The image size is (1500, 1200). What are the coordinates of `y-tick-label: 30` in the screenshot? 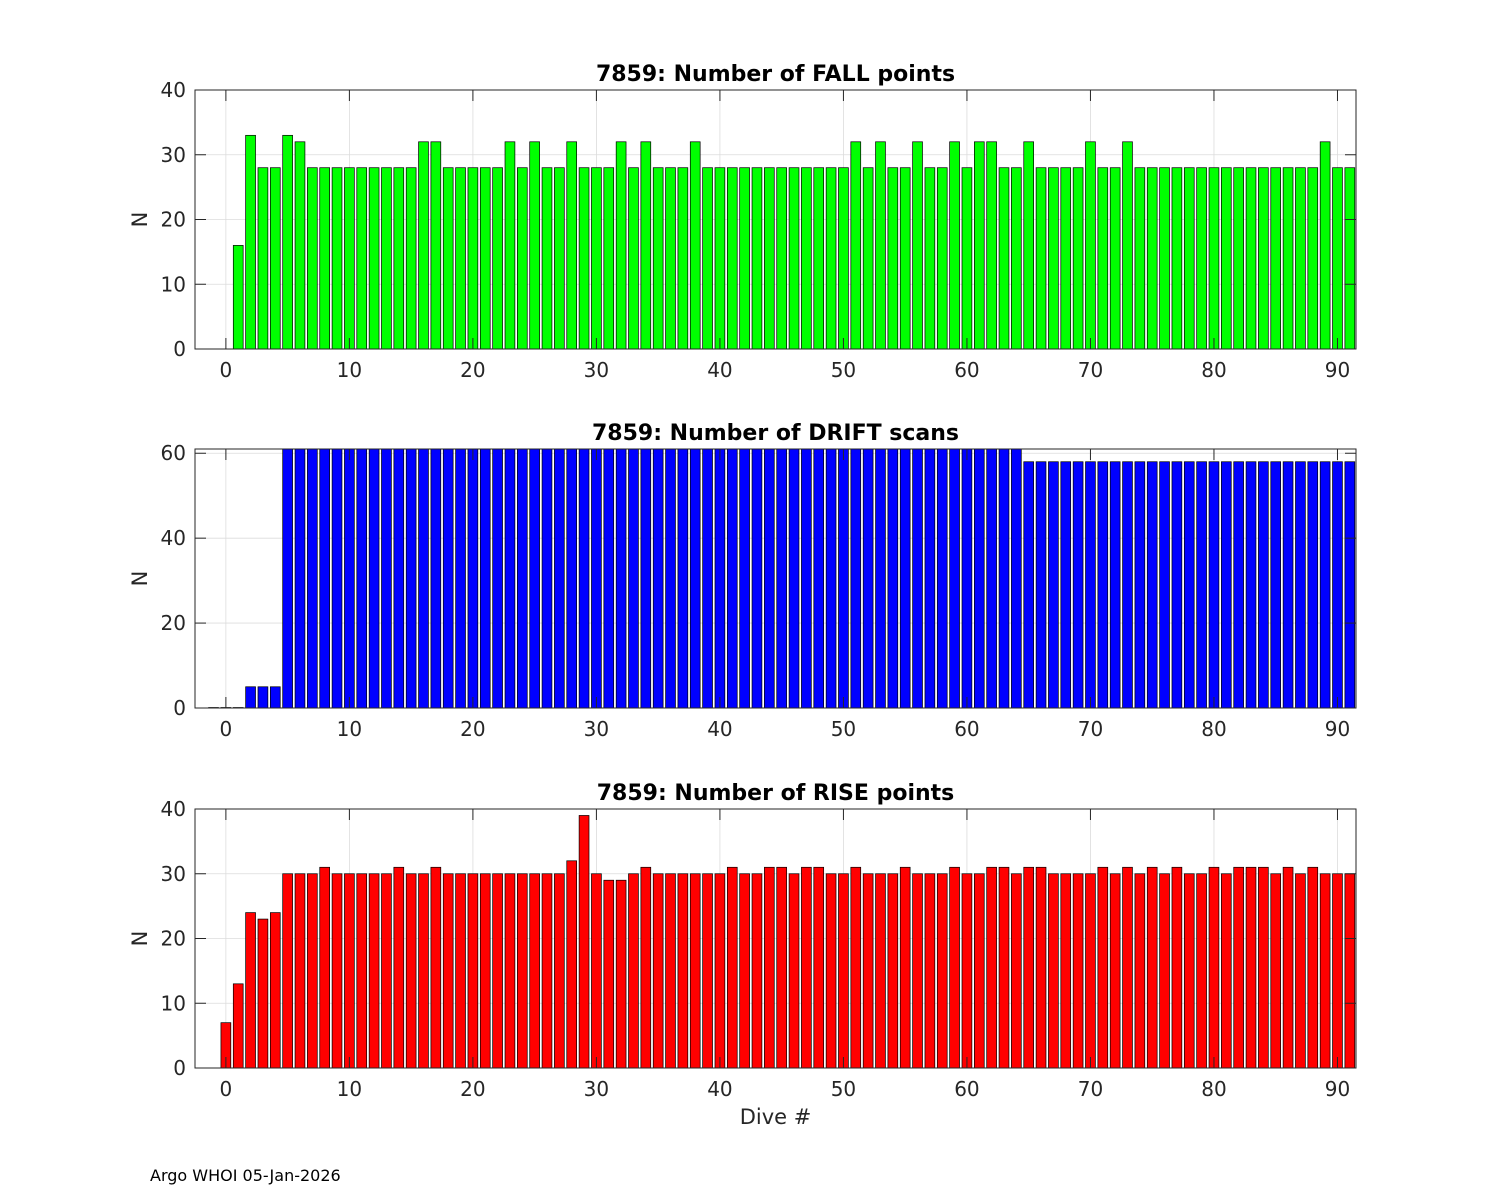 It's located at (173, 874).